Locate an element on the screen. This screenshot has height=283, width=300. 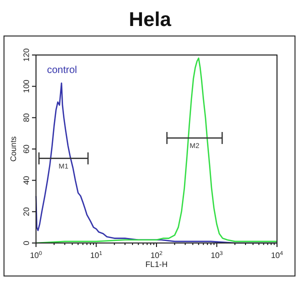
y-tick-label: 20 is located at coordinates (26, 211).